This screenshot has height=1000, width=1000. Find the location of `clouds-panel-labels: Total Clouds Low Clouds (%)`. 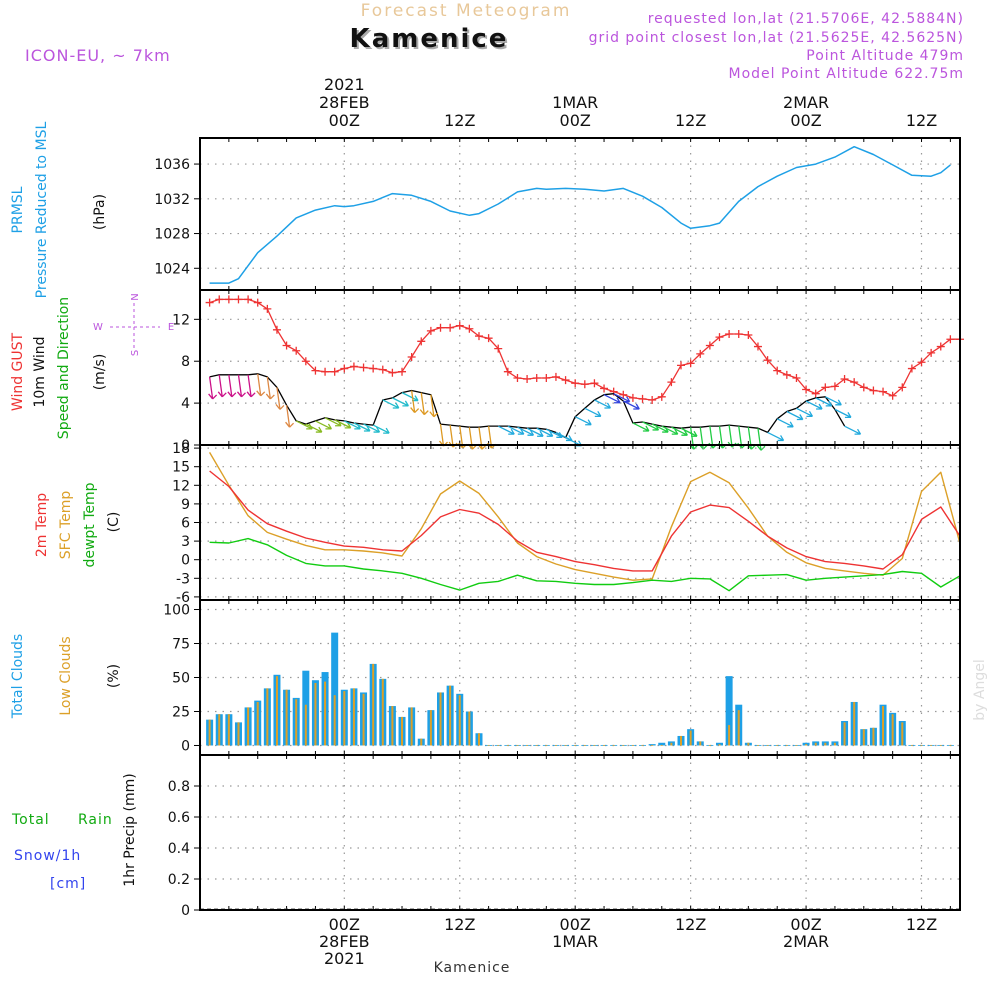

clouds-panel-labels: Total Clouds Low Clouds (%) is located at coordinates (66, 676).